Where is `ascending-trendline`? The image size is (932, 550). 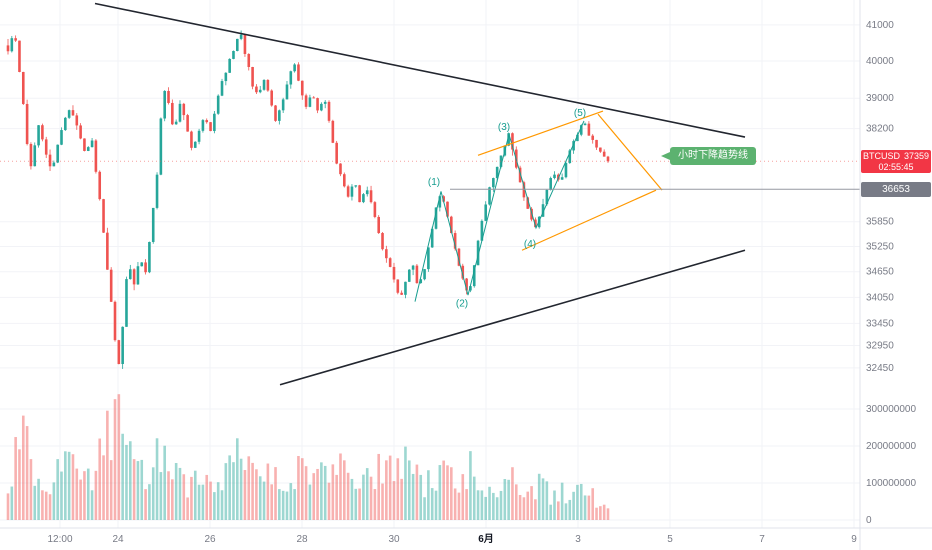 ascending-trendline is located at coordinates (512, 317).